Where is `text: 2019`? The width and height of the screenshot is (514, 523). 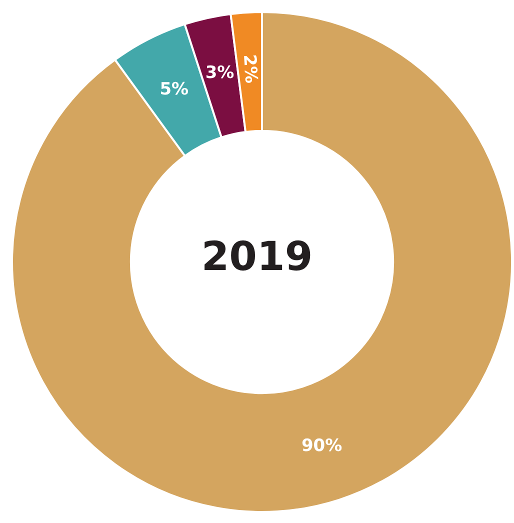
text: 2019 is located at coordinates (257, 257).